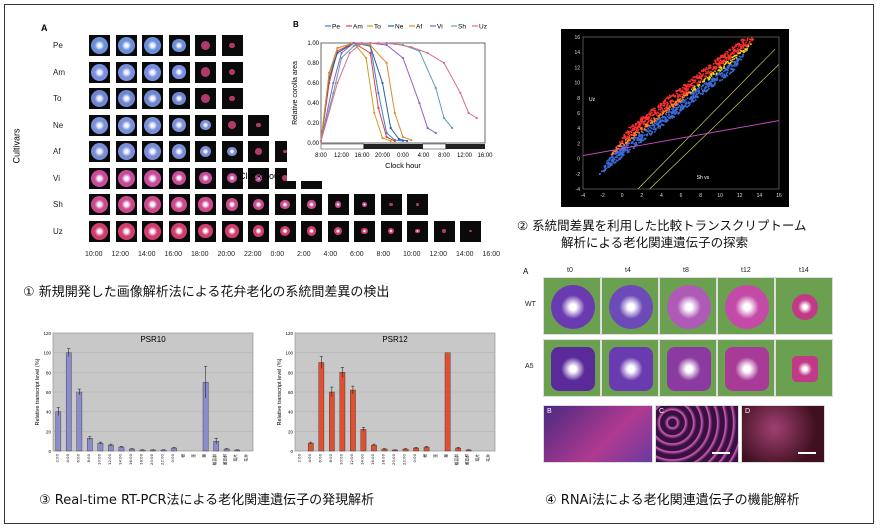 Image resolution: width=880 pixels, height=530 pixels. Describe the element at coordinates (578, 99) in the screenshot. I see `y-tick-label: 8` at that location.